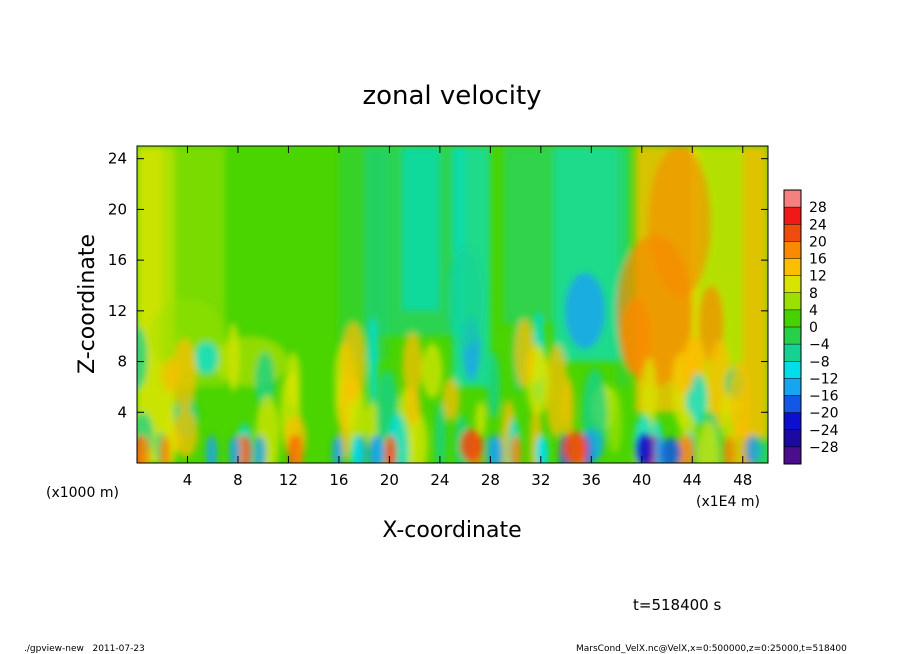 The height and width of the screenshot is (654, 904). I want to click on x-tick-label: 16, so click(338, 480).